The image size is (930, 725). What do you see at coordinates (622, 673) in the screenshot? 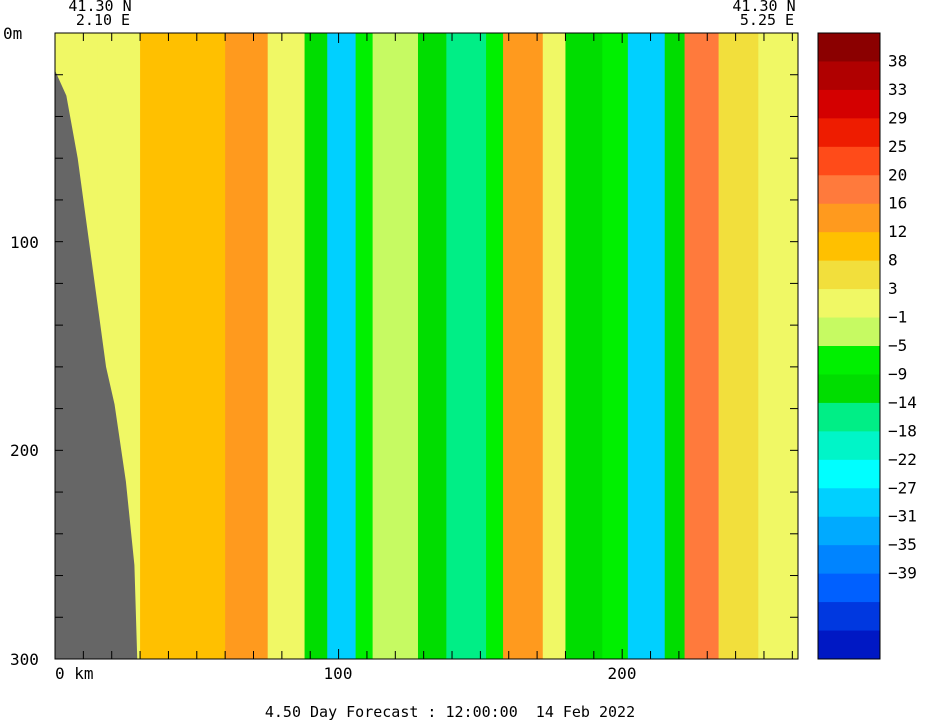
I see `x-tick-200: 200` at bounding box center [622, 673].